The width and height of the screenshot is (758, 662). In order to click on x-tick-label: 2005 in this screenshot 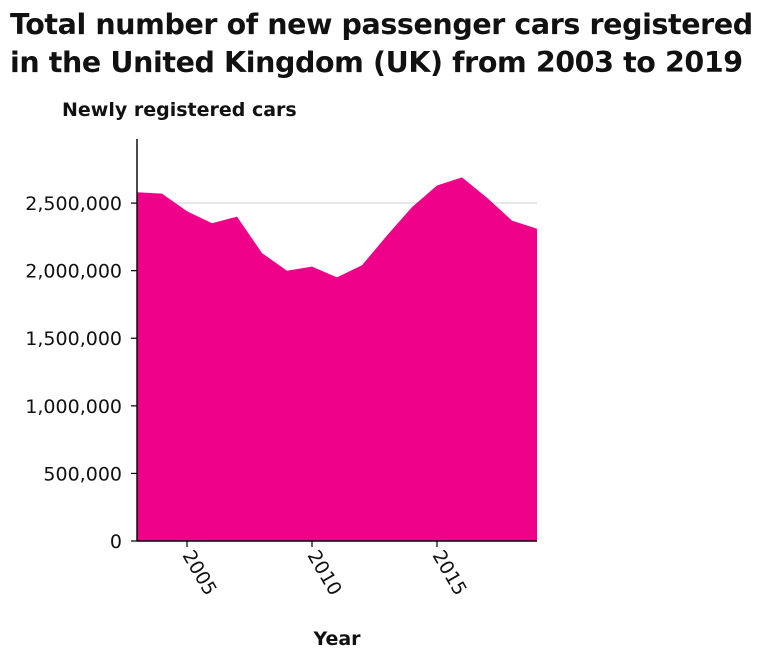, I will do `click(199, 573)`.